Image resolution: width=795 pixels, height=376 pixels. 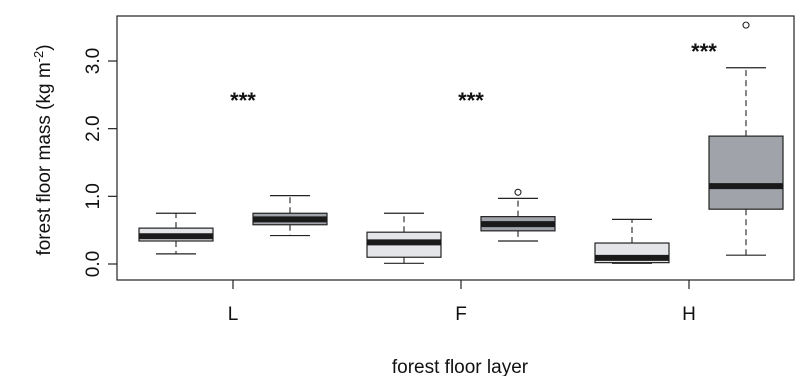 I want to click on y-axis-title-superscript: -2, so click(x=38, y=57).